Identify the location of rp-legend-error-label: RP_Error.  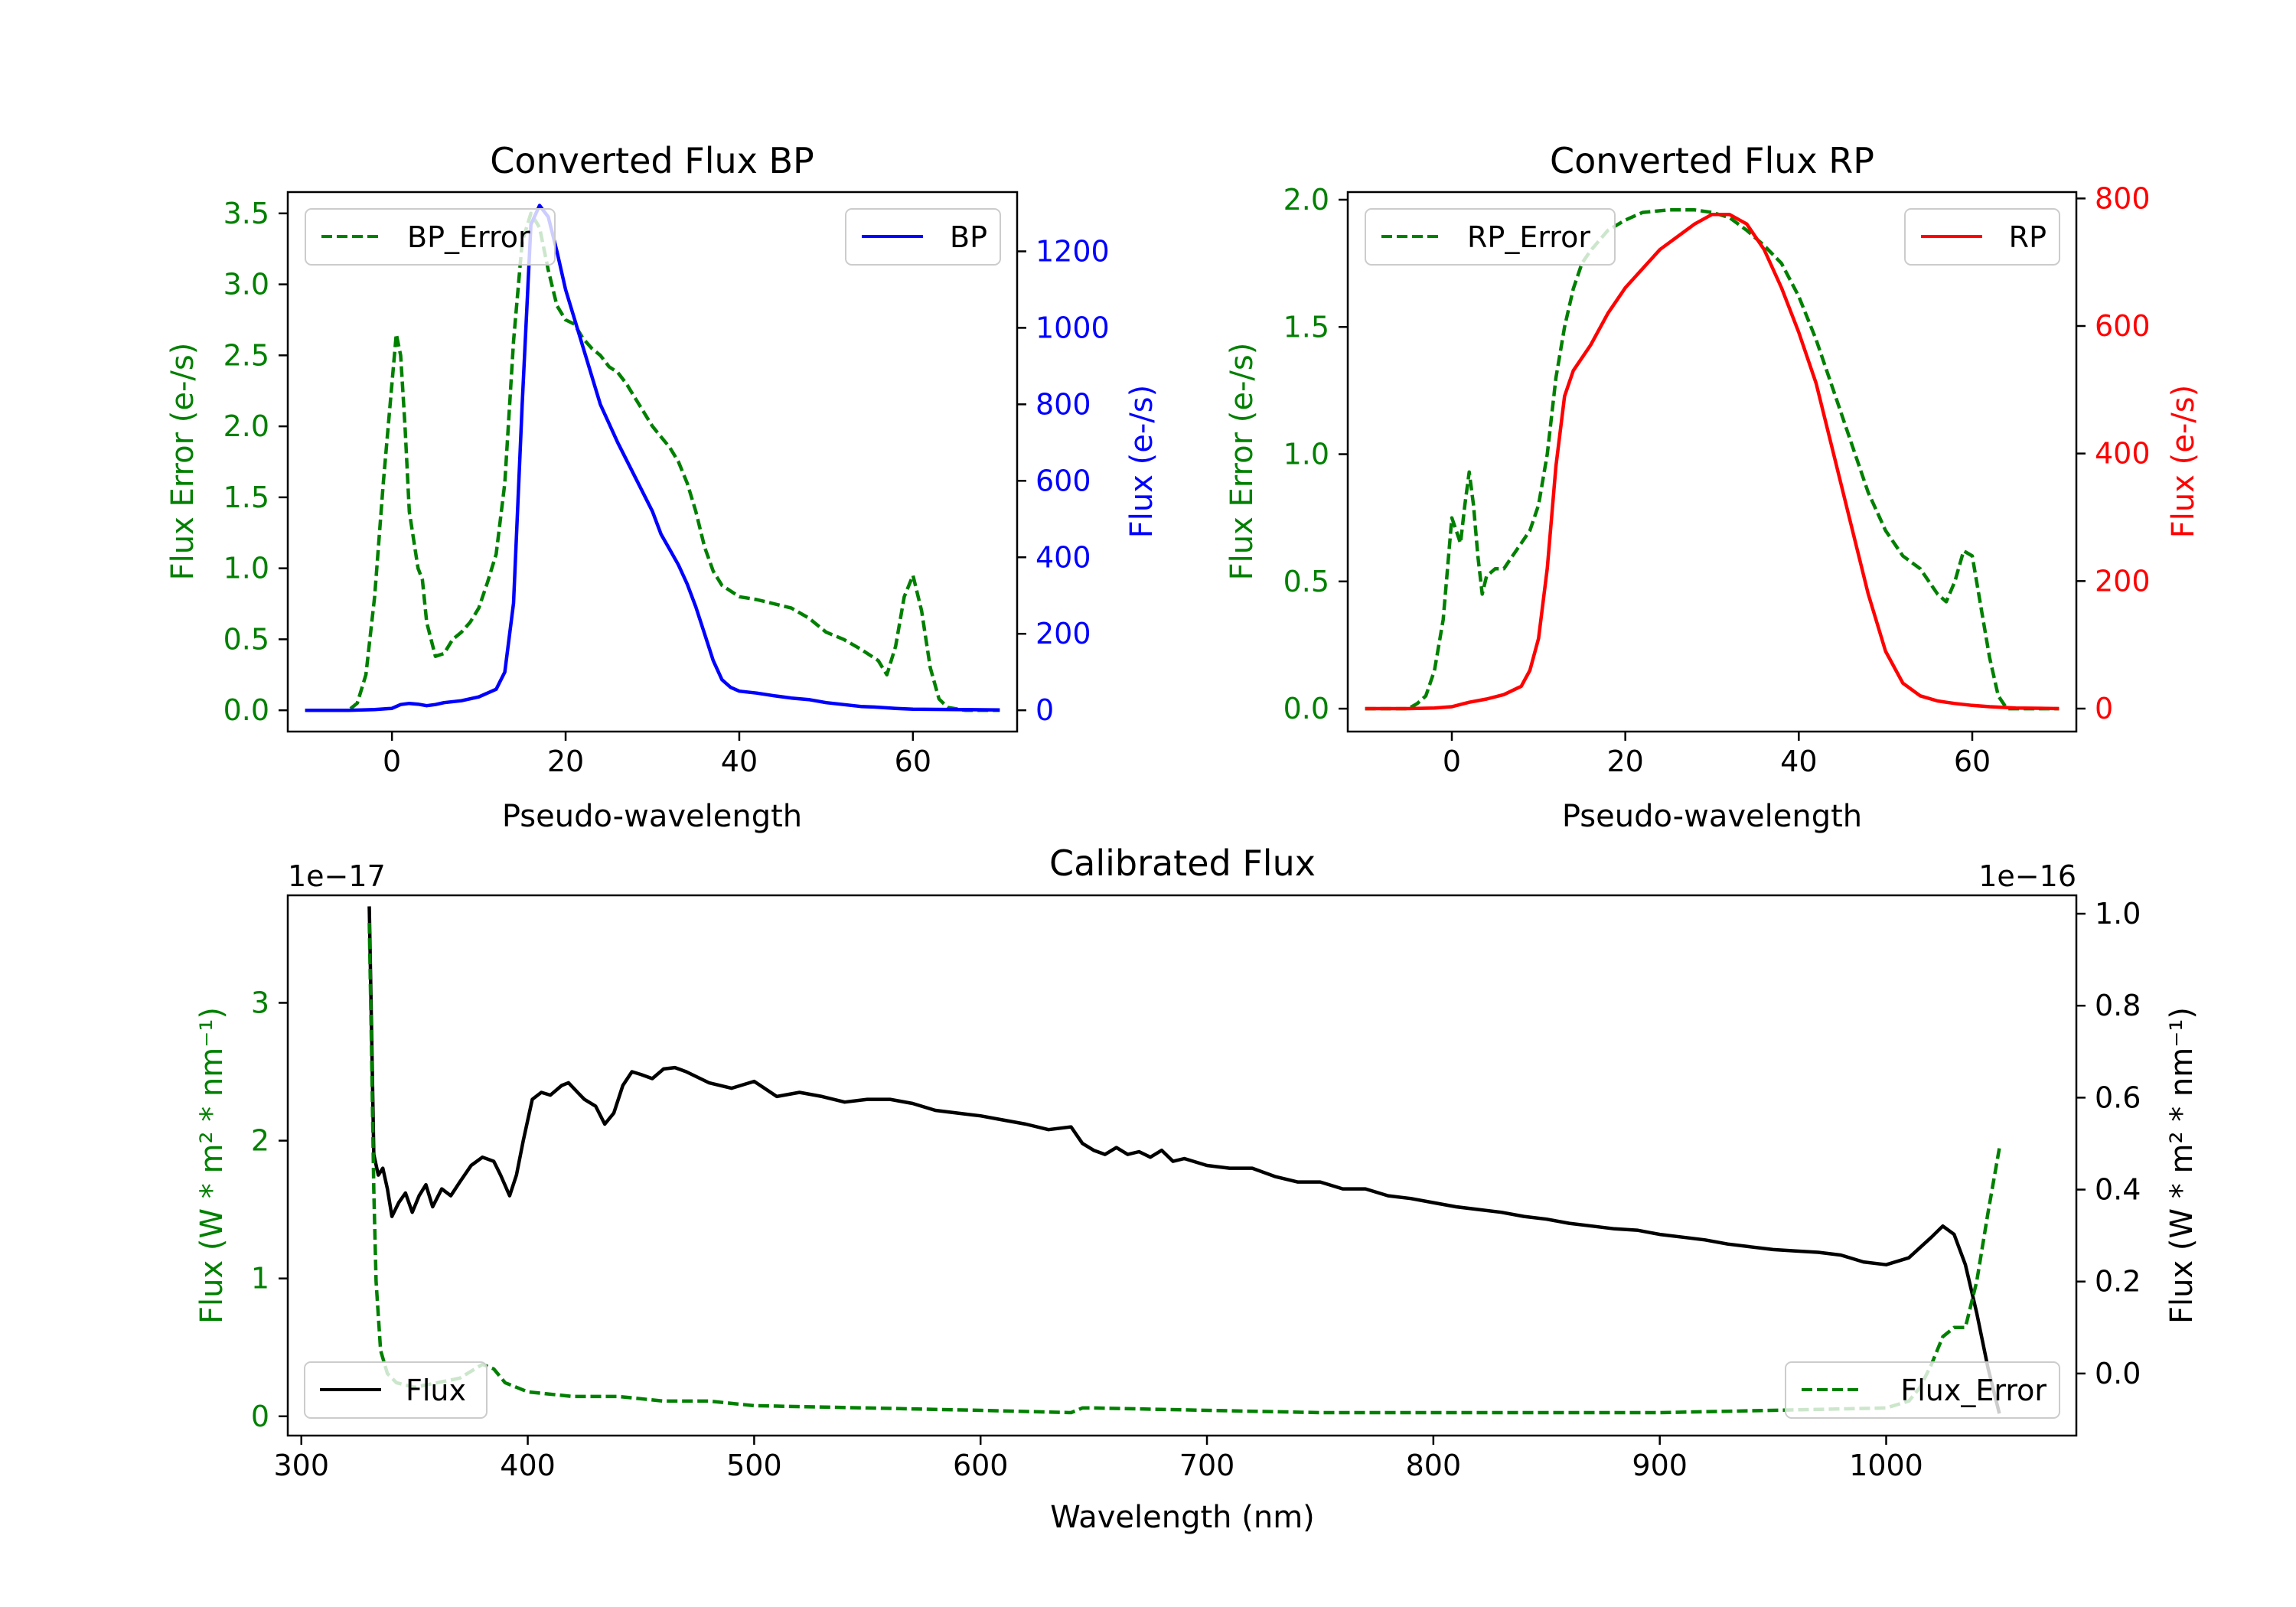
(1528, 237).